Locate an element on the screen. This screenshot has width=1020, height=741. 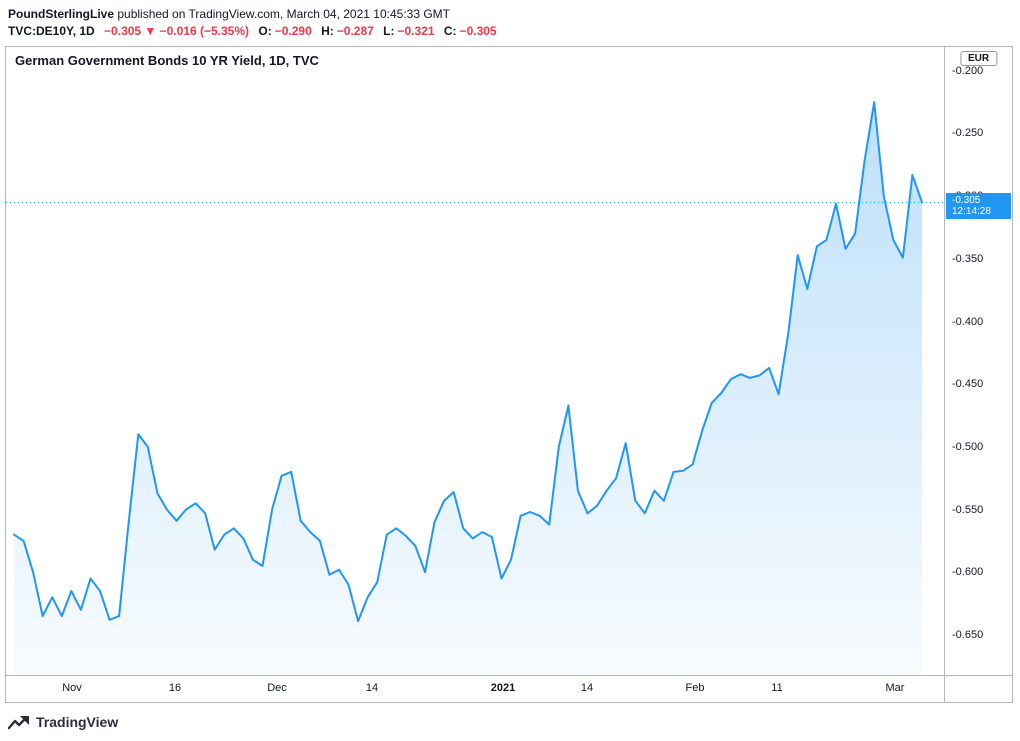
ohlc-open-value: −0.290 is located at coordinates (293, 31).